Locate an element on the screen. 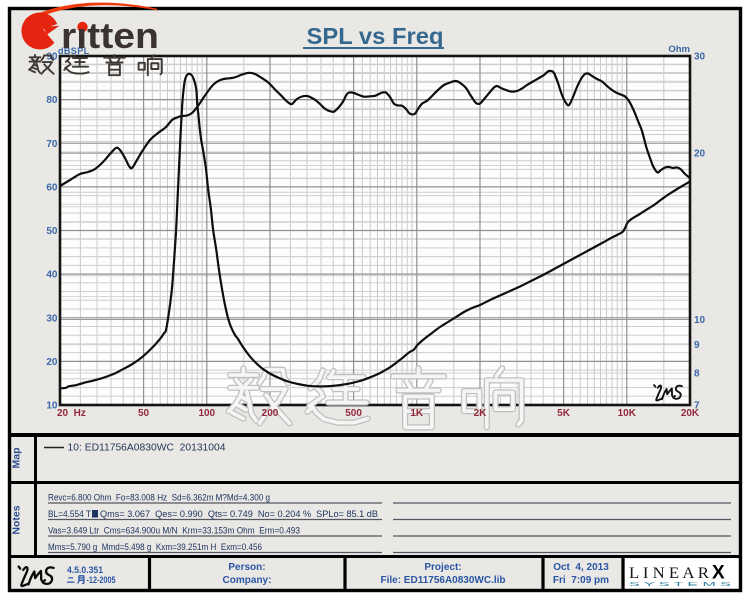  svg-text: X is located at coordinates (718, 573).